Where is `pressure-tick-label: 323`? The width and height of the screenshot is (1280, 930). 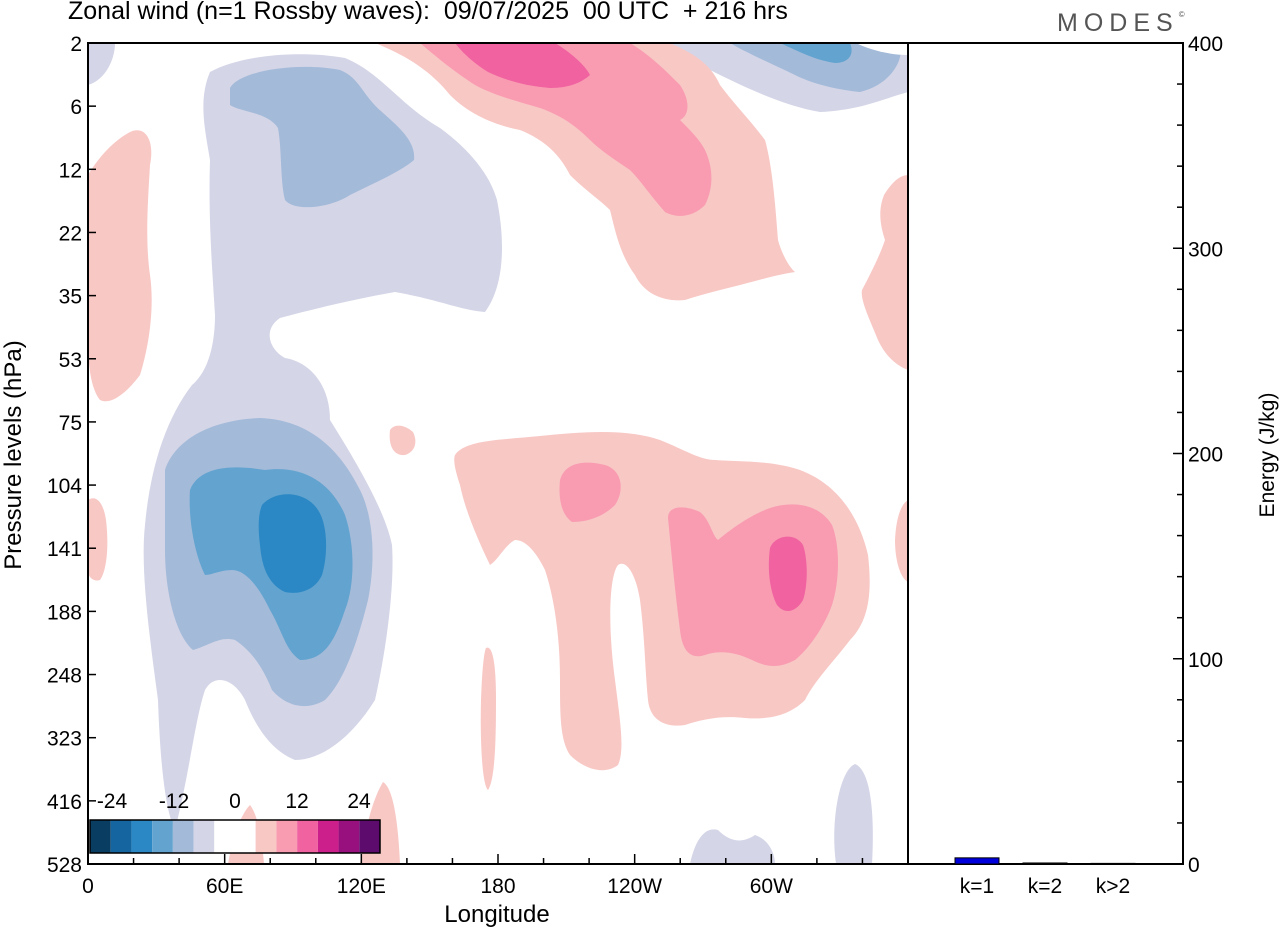 pressure-tick-label: 323 is located at coordinates (64, 739).